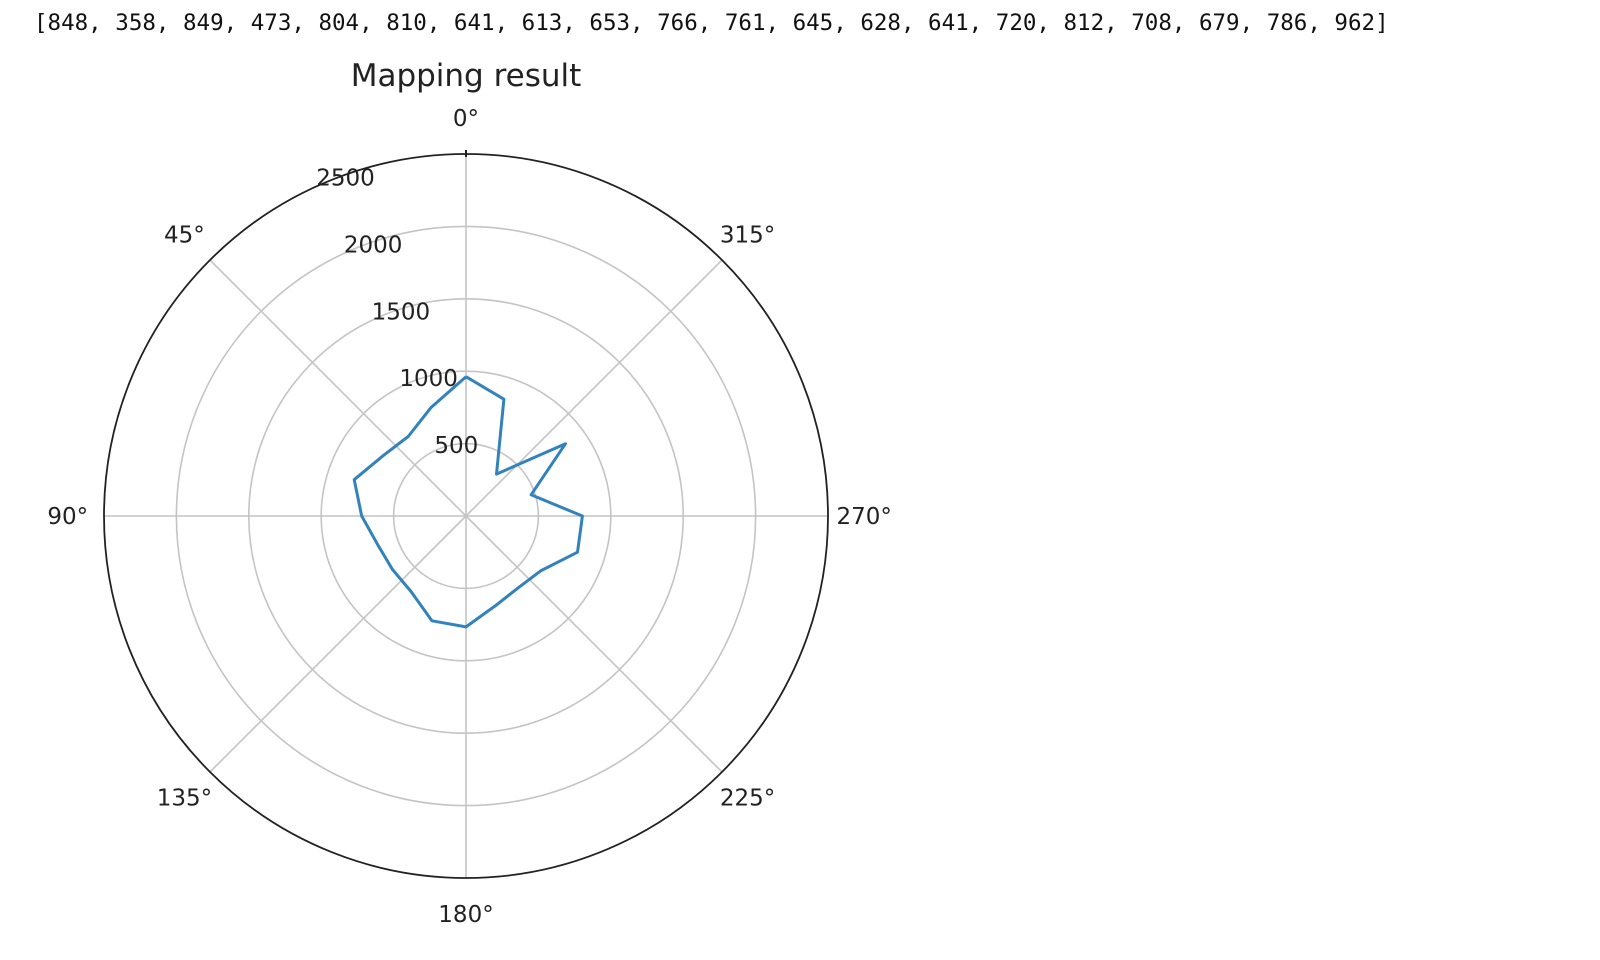 The width and height of the screenshot is (1600, 960). What do you see at coordinates (456, 446) in the screenshot?
I see `r-tick-label: 500` at bounding box center [456, 446].